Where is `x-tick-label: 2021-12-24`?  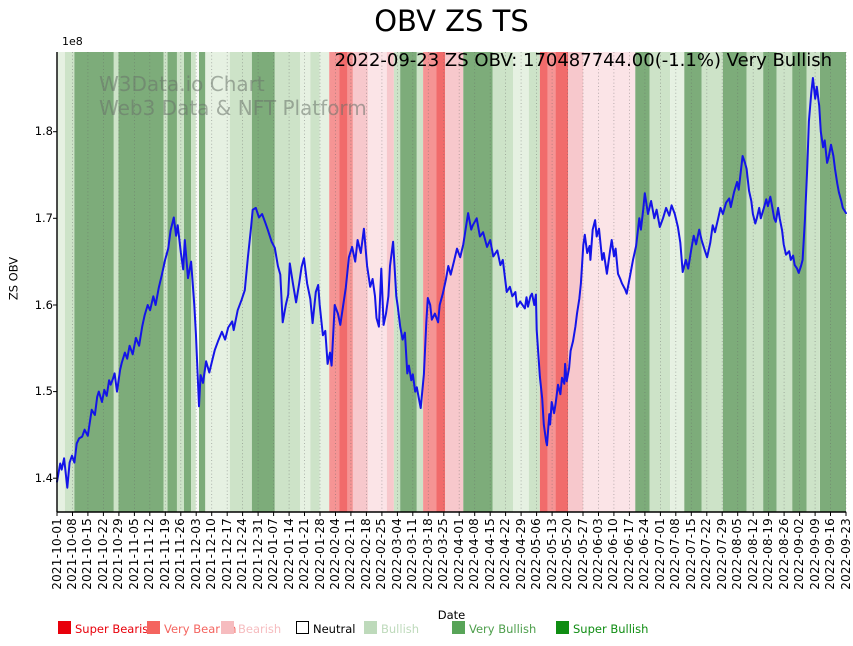 x-tick-label: 2021-12-24 is located at coordinates (242, 554).